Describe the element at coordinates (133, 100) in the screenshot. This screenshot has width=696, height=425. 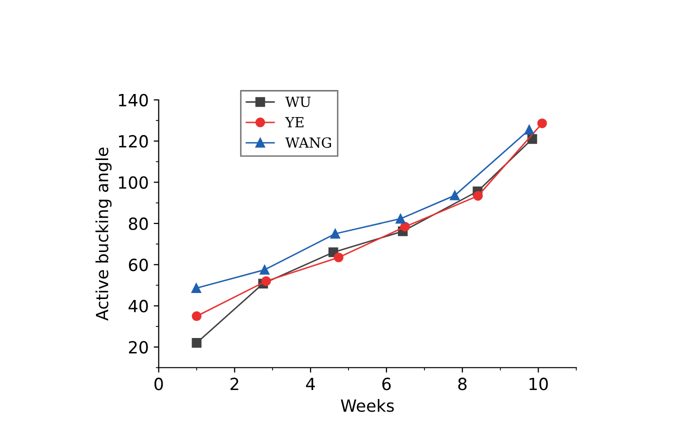
I see `y-tick-label: 140` at that location.